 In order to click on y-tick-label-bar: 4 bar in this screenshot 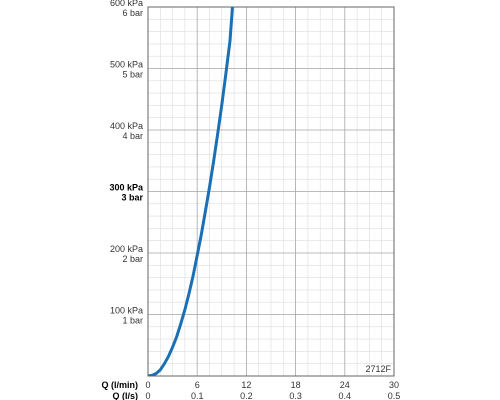, I will do `click(132, 136)`.